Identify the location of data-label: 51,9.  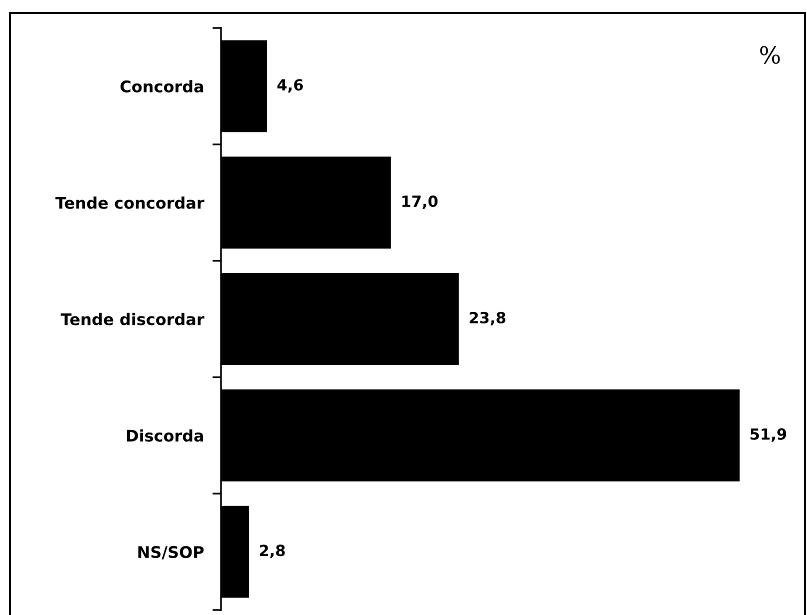
(768, 435).